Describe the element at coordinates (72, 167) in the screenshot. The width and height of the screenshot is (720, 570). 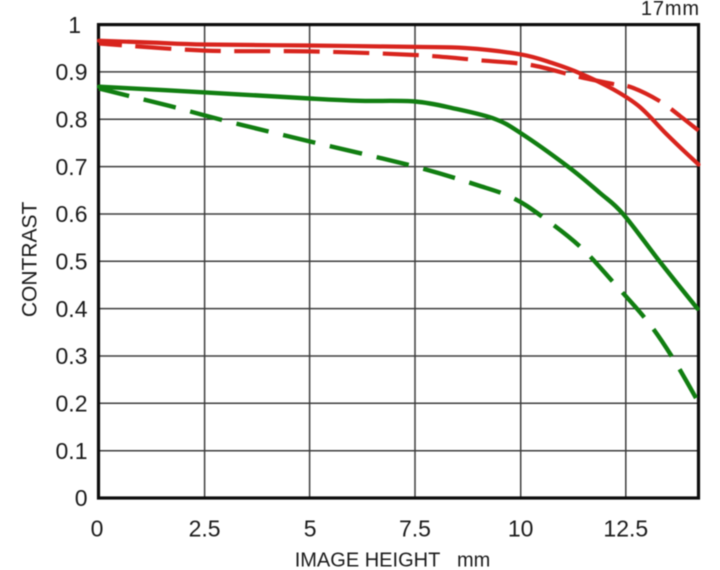
I see `svg-text: 0.7` at that location.